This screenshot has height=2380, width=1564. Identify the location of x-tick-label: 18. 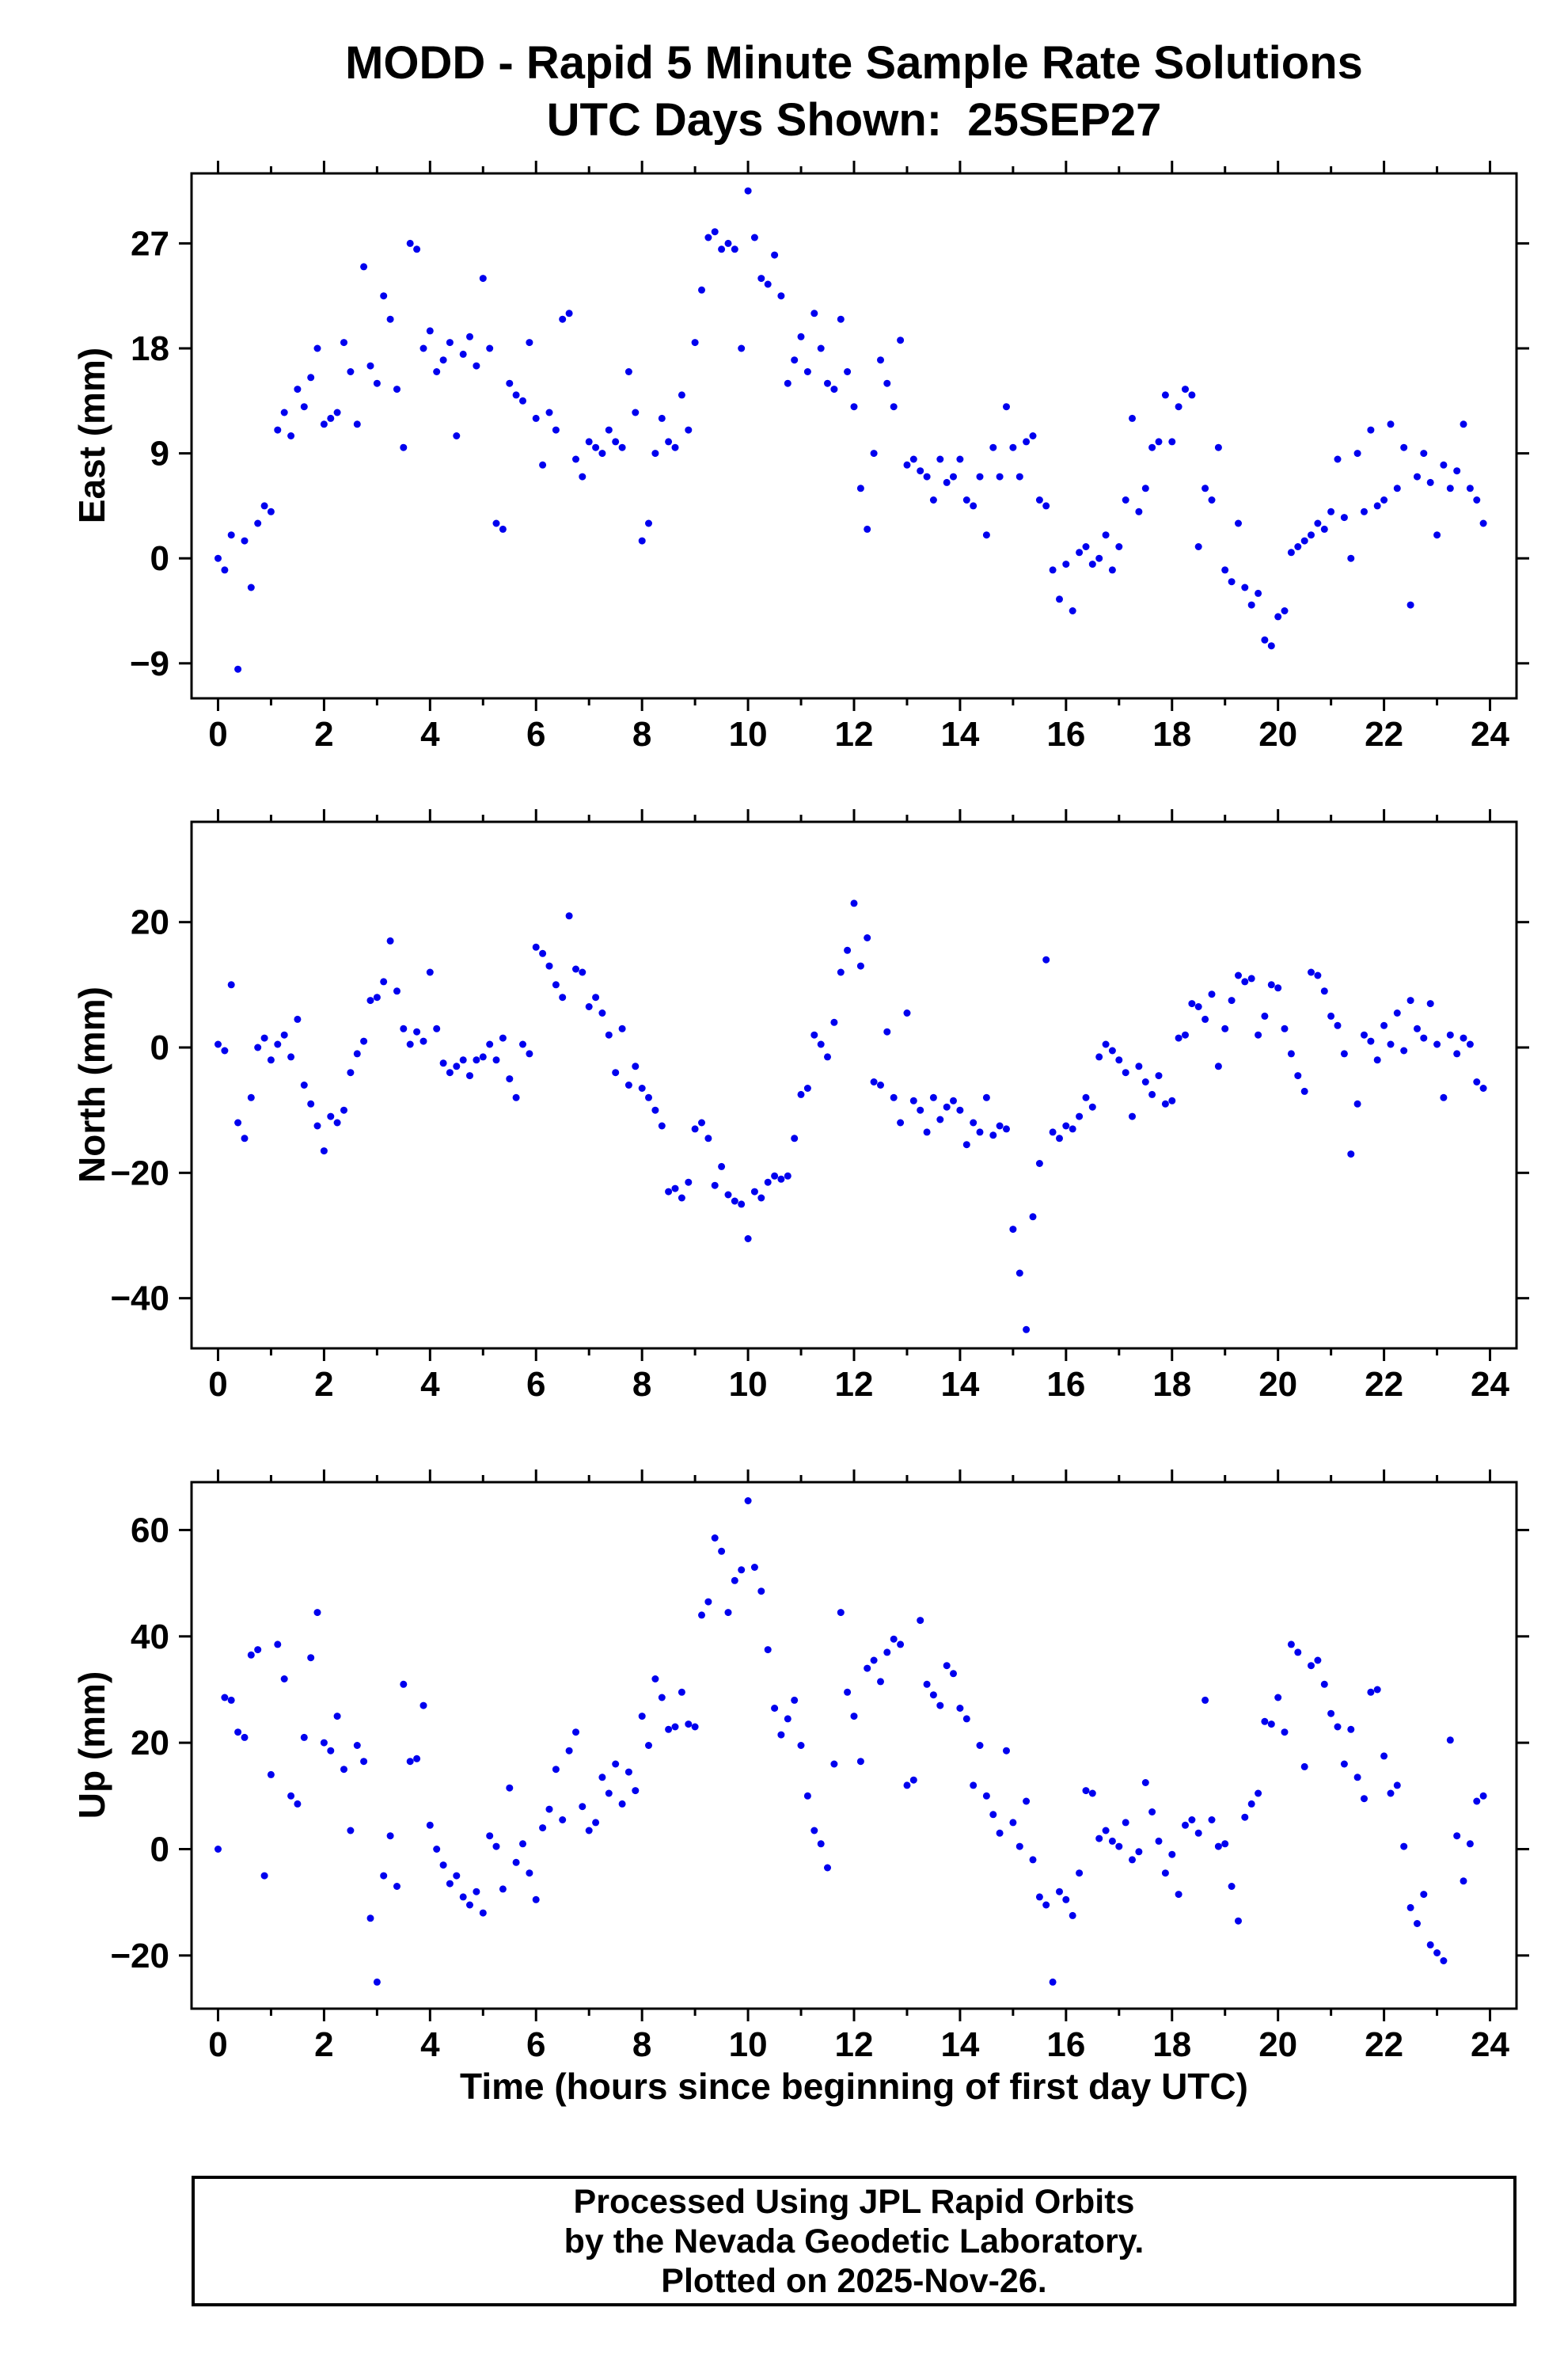
(1171, 2045).